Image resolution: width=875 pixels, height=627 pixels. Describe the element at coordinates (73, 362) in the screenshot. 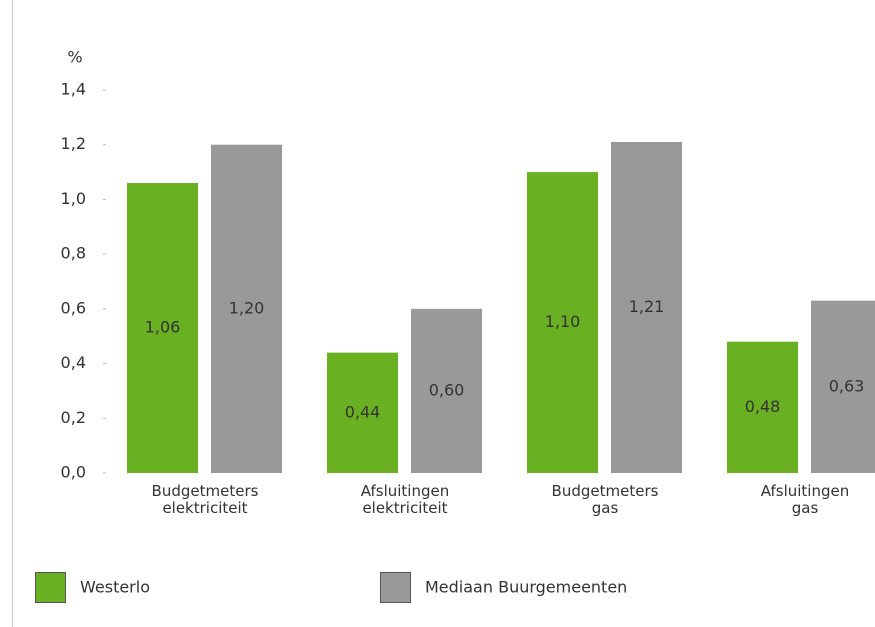

I see `y-tick-label: 0,4` at that location.